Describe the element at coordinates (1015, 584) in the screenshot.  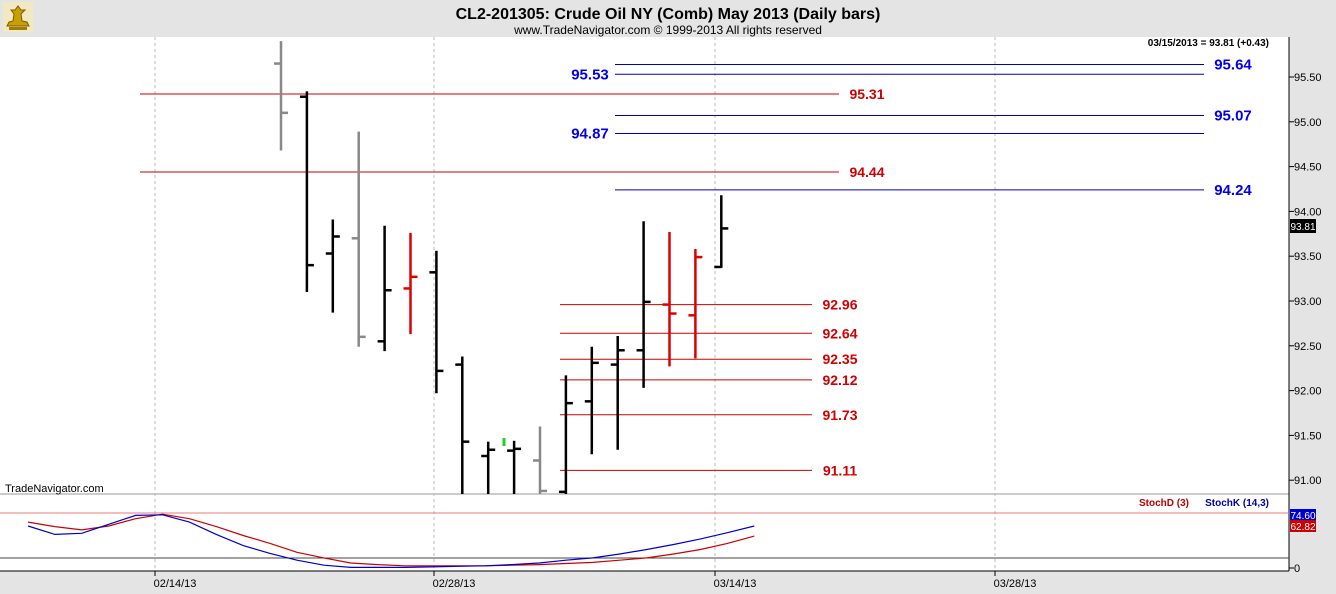
I see `date-tick-label: 03/28/13` at that location.